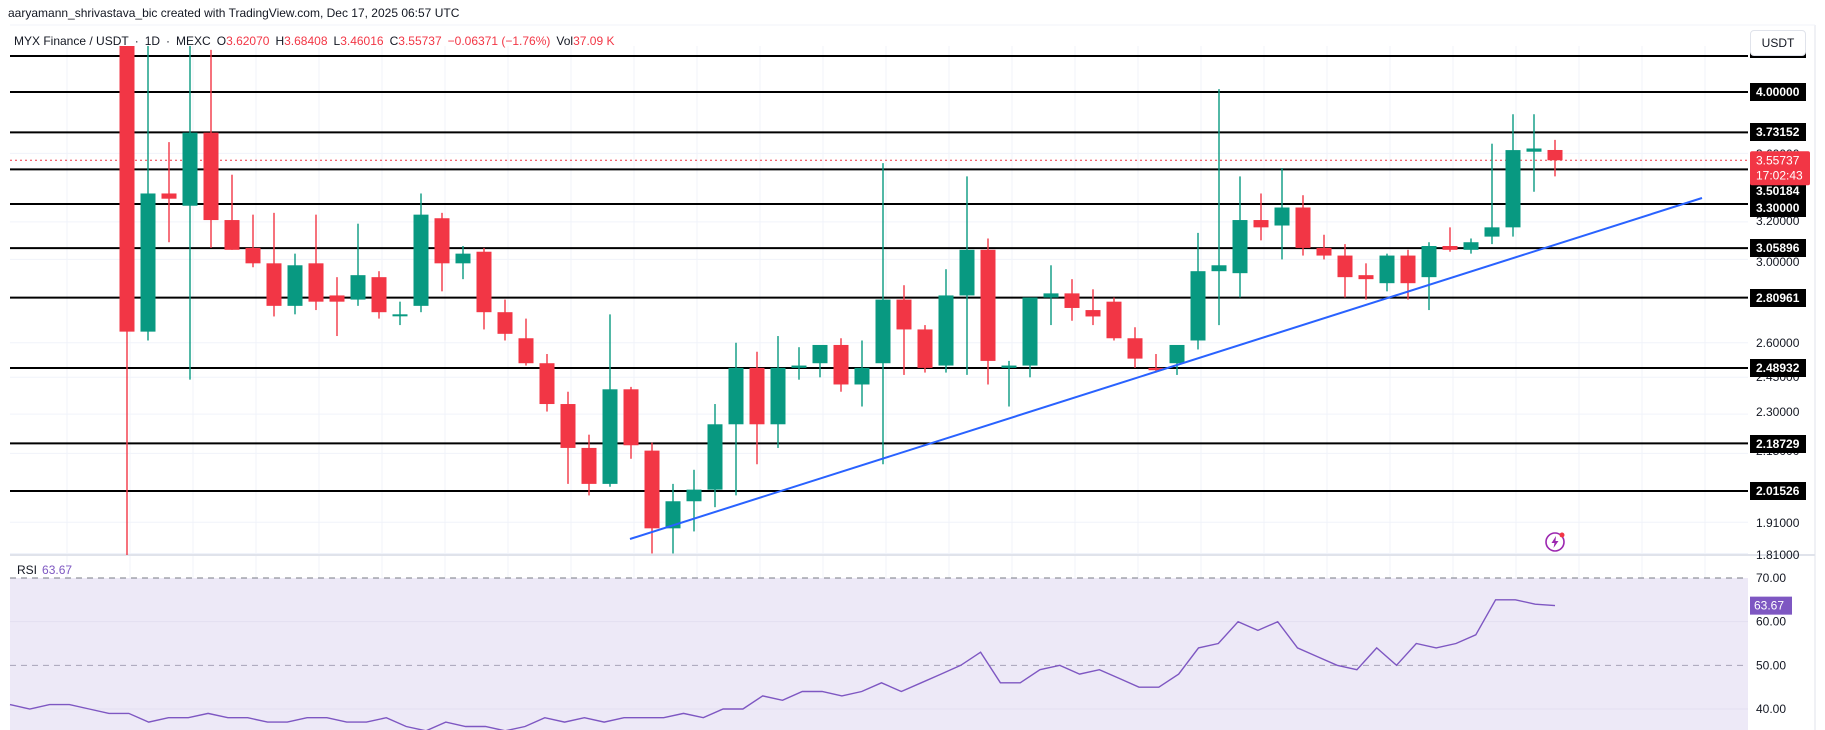 This screenshot has height=730, width=1825. What do you see at coordinates (1778, 262) in the screenshot?
I see `price-tick-label: 3.00000` at bounding box center [1778, 262].